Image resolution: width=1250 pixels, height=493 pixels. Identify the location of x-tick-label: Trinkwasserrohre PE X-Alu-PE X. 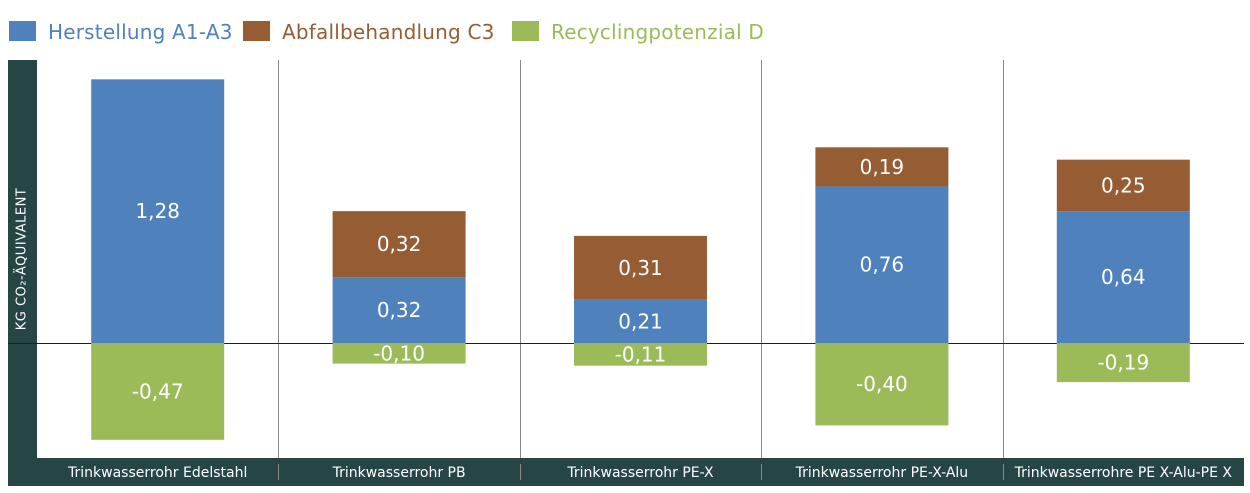
(1123, 473).